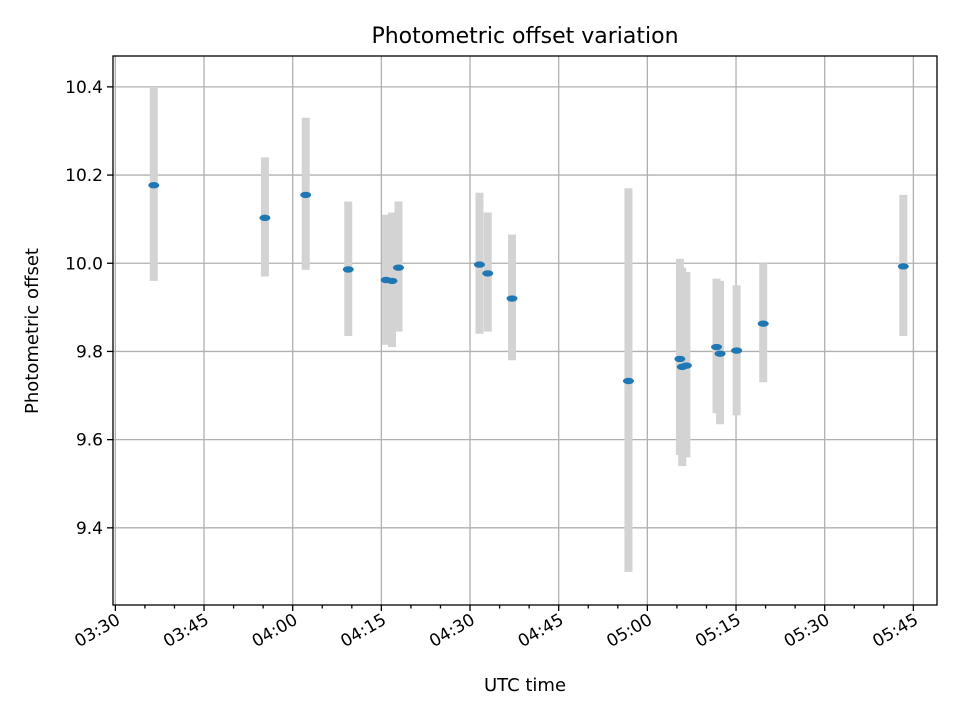  I want to click on y-axis-ticks: 9.4 9.6 9.8 10.0 10.2 10.4, so click(89, 308).